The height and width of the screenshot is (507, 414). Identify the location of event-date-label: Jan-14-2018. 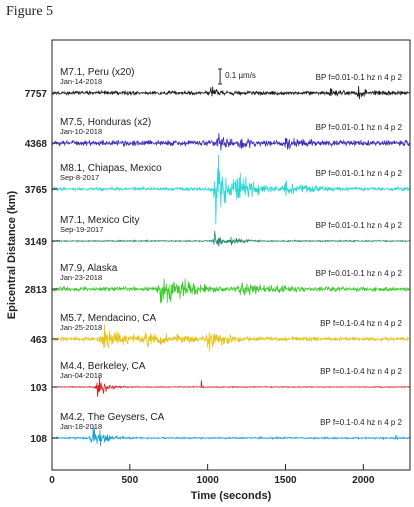
(81, 81).